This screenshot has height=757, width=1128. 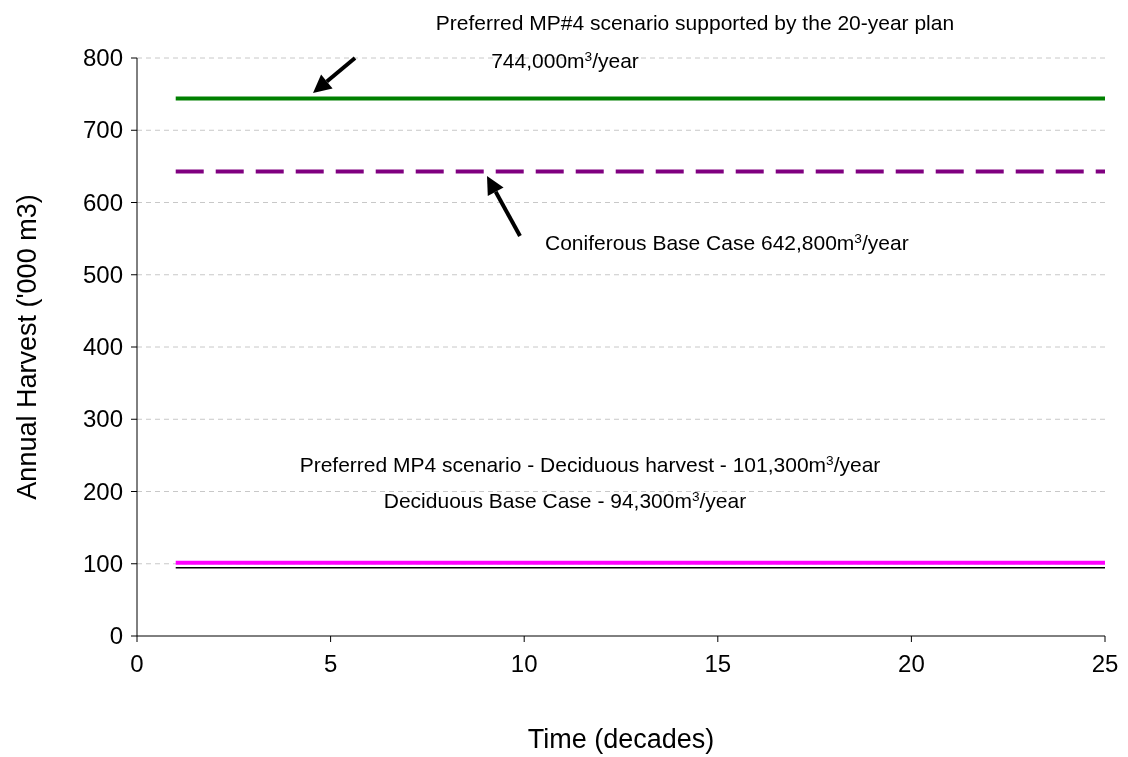 I want to click on annotation: 744,000m$^{3}$/year, so click(x=565, y=60).